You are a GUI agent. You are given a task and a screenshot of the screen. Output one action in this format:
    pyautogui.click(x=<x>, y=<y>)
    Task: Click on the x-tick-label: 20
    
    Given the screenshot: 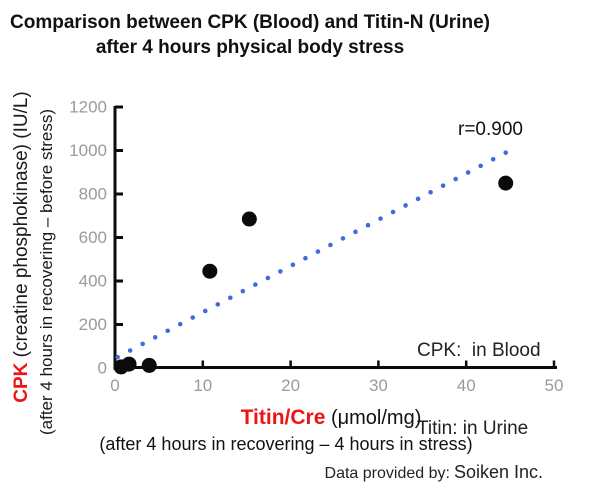 What is the action you would take?
    pyautogui.click(x=290, y=385)
    